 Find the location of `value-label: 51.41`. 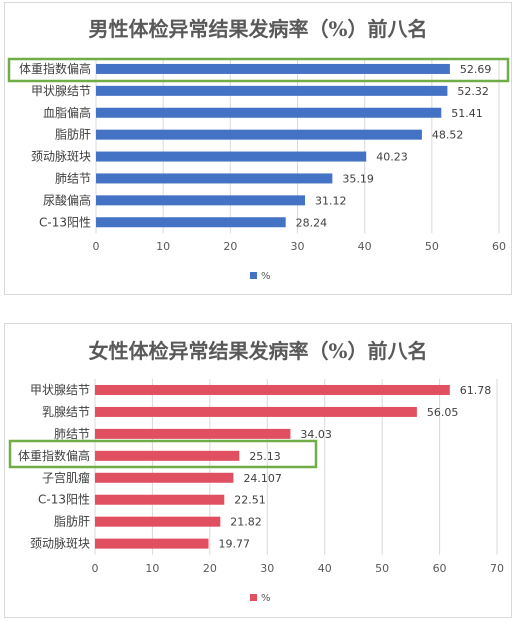

value-label: 51.41 is located at coordinates (467, 113).